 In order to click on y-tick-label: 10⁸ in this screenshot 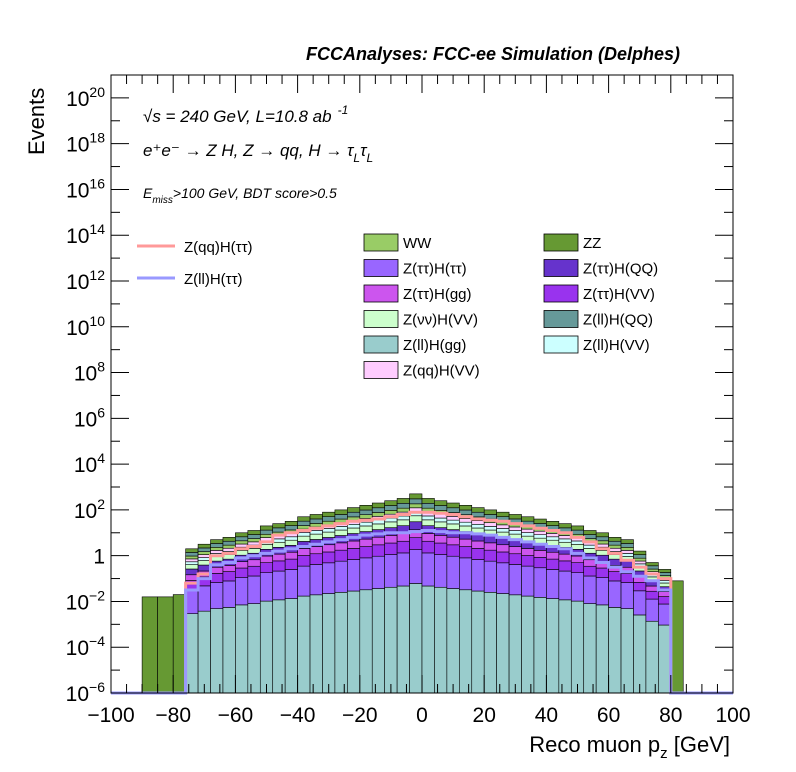, I will do `click(89, 372)`.